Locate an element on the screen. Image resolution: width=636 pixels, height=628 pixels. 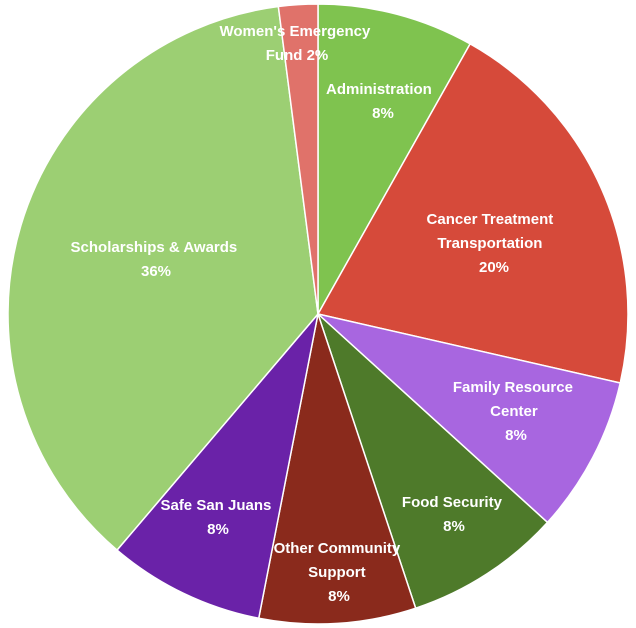
pie-slice-administration is located at coordinates (394, 160).